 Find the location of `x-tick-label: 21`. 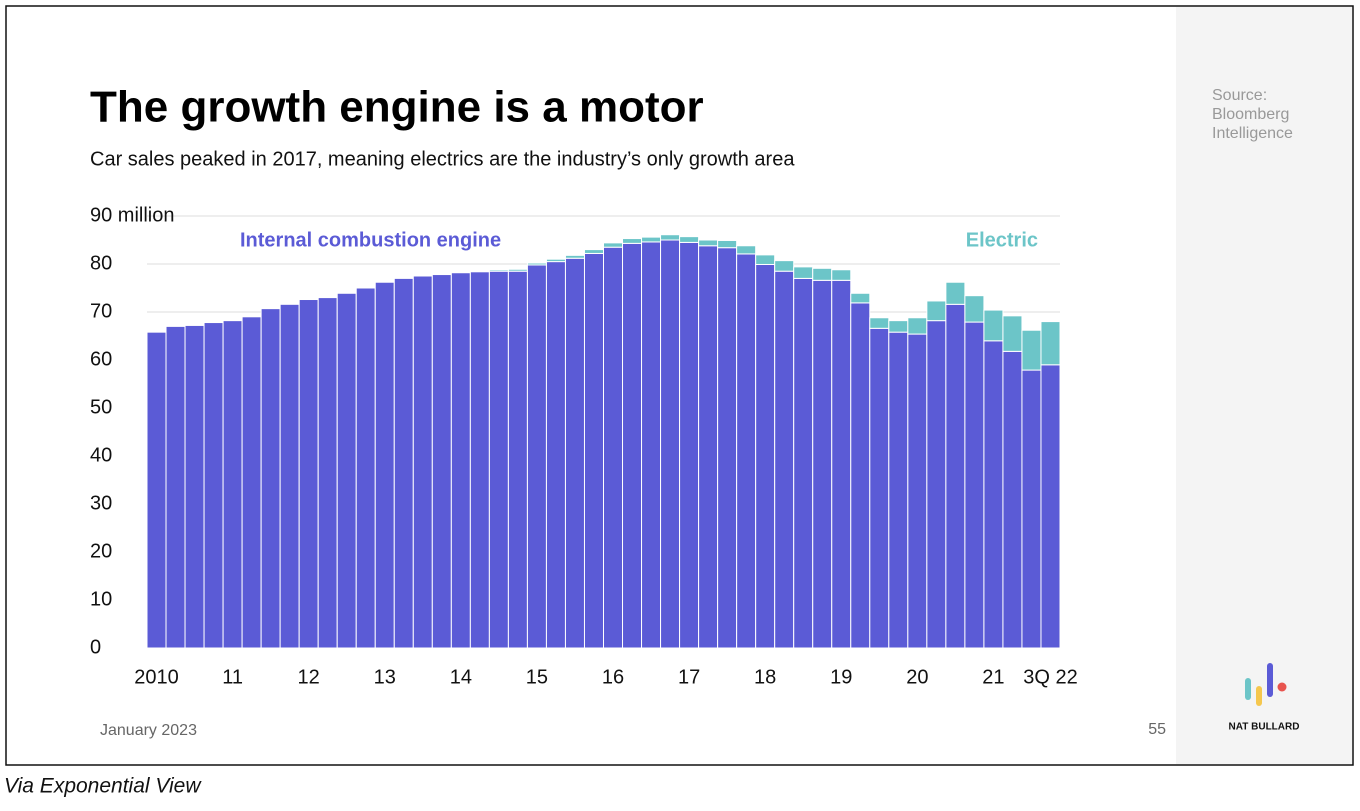

x-tick-label: 21 is located at coordinates (993, 677).